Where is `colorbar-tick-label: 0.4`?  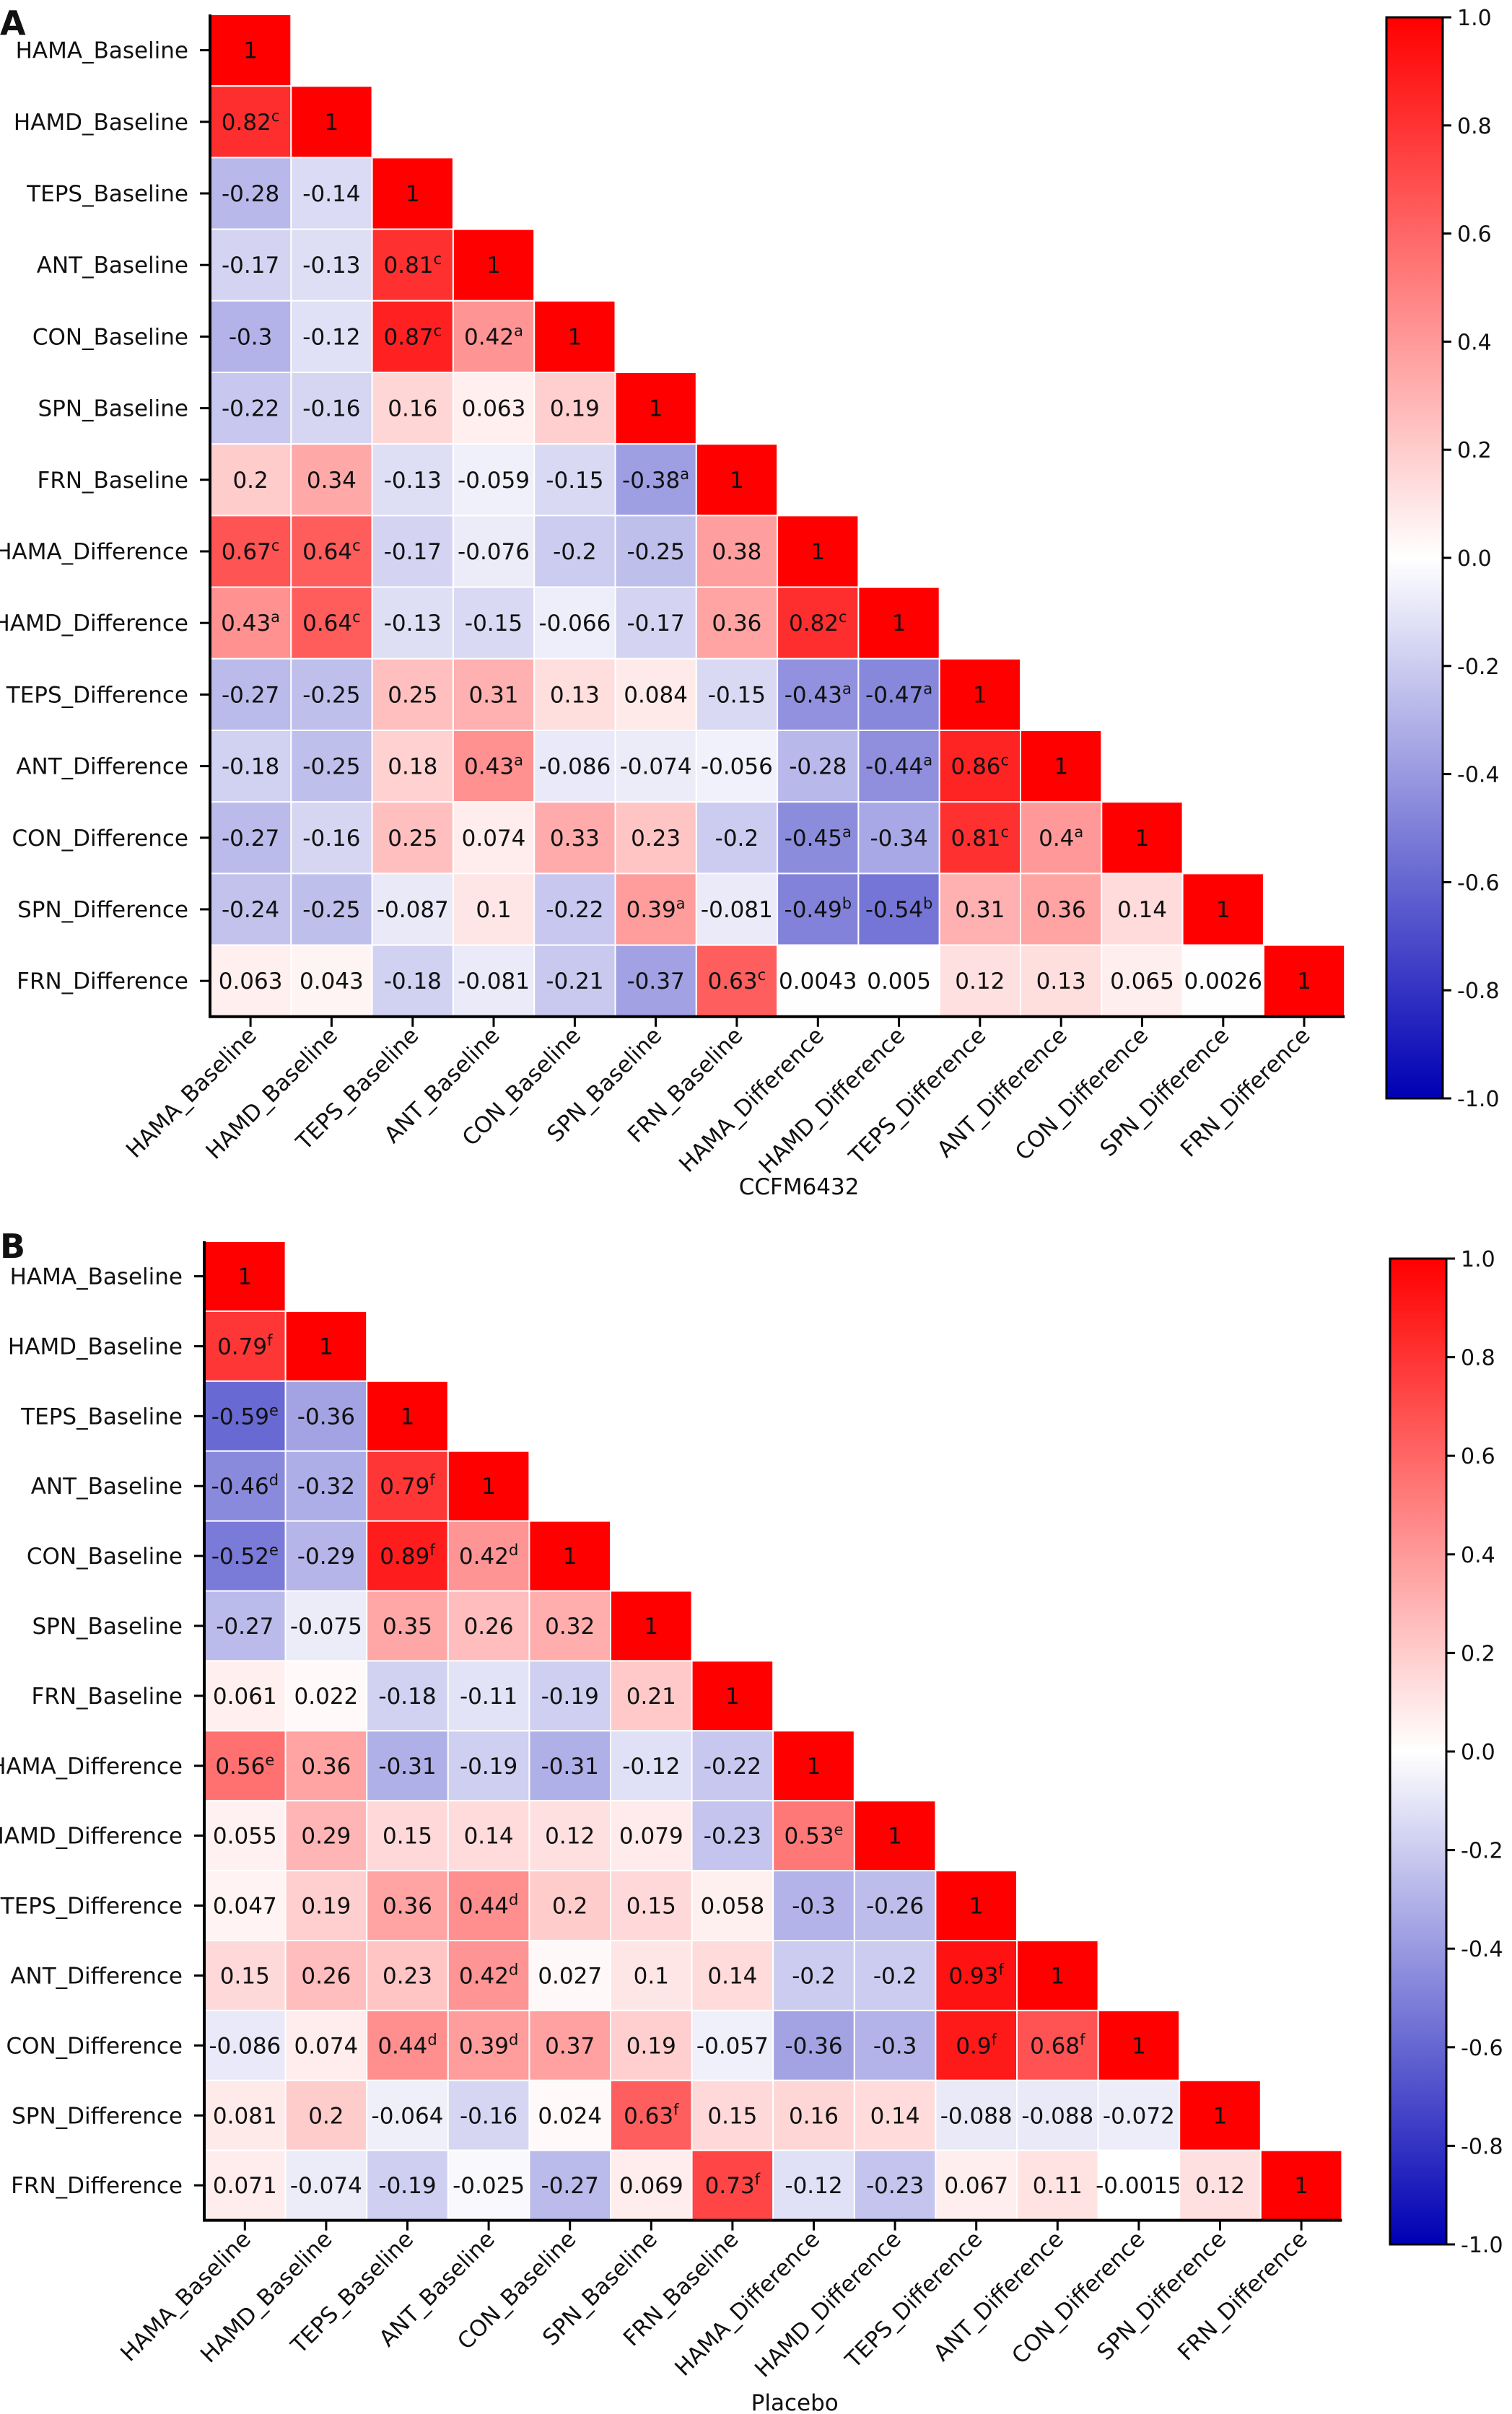
colorbar-tick-label: 0.4 is located at coordinates (1478, 1555).